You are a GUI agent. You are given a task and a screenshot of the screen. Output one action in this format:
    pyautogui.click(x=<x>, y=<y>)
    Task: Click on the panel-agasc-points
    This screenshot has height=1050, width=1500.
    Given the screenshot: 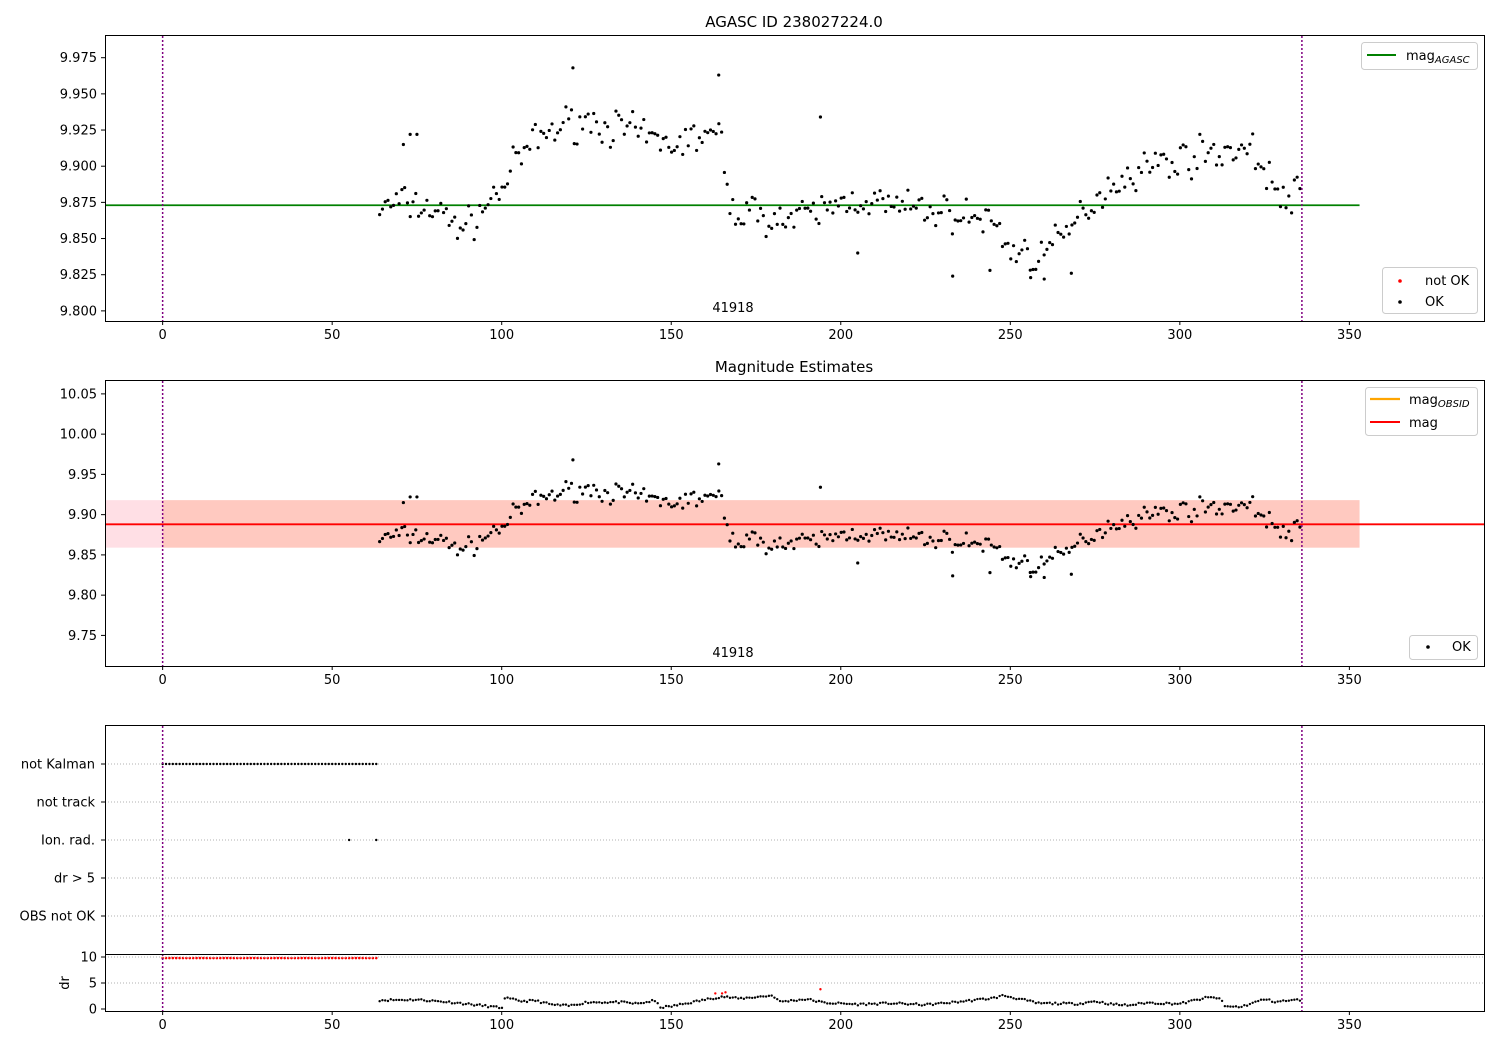 What is the action you would take?
    pyautogui.click(x=840, y=173)
    